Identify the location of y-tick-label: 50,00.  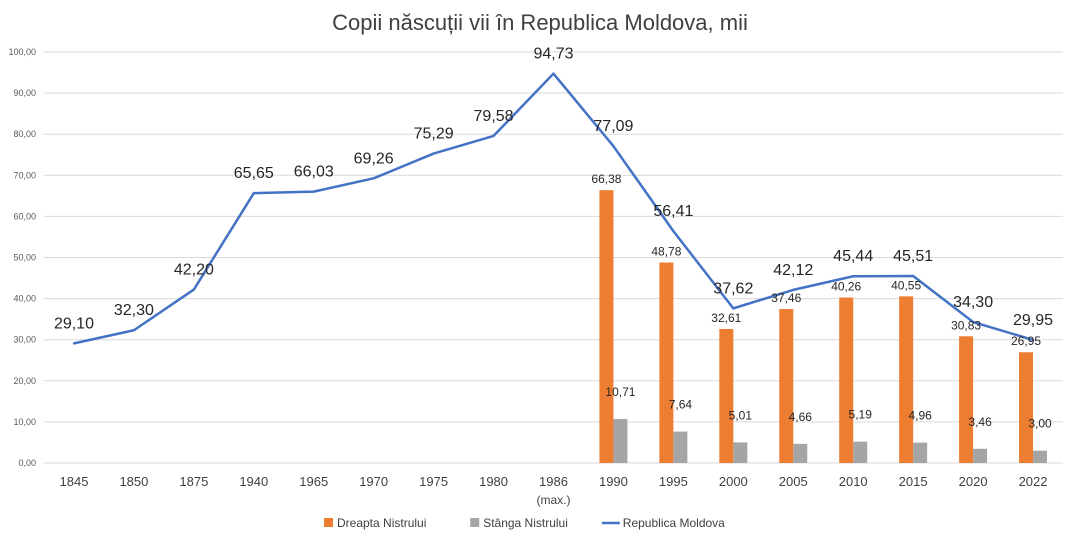
(24, 258).